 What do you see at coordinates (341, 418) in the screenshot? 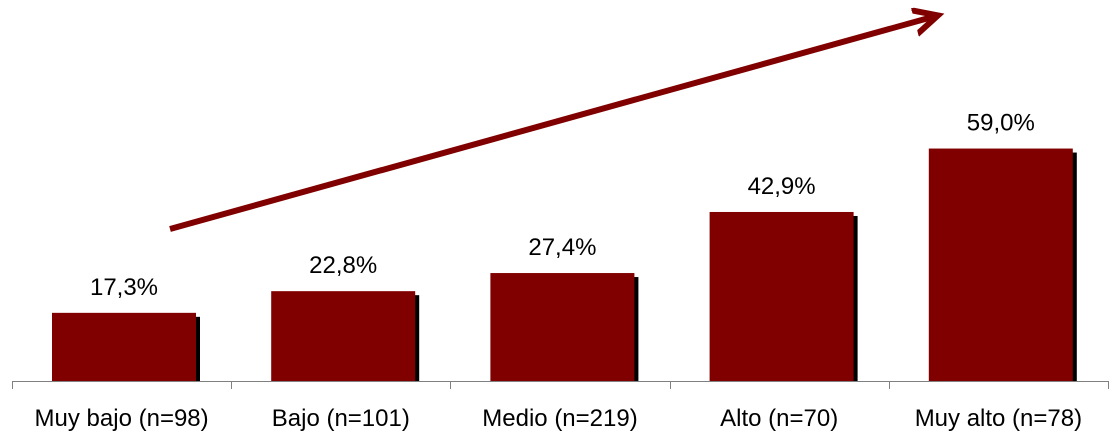
I see `x-tick-label: Bajo (n=101)` at bounding box center [341, 418].